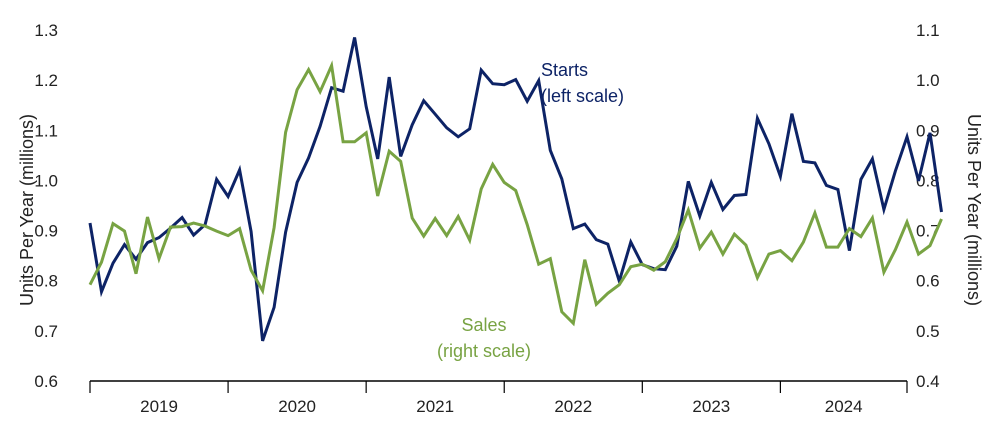 This screenshot has height=440, width=1000. What do you see at coordinates (582, 96) in the screenshot?
I see `starts-annotation-line2: (left scale)` at bounding box center [582, 96].